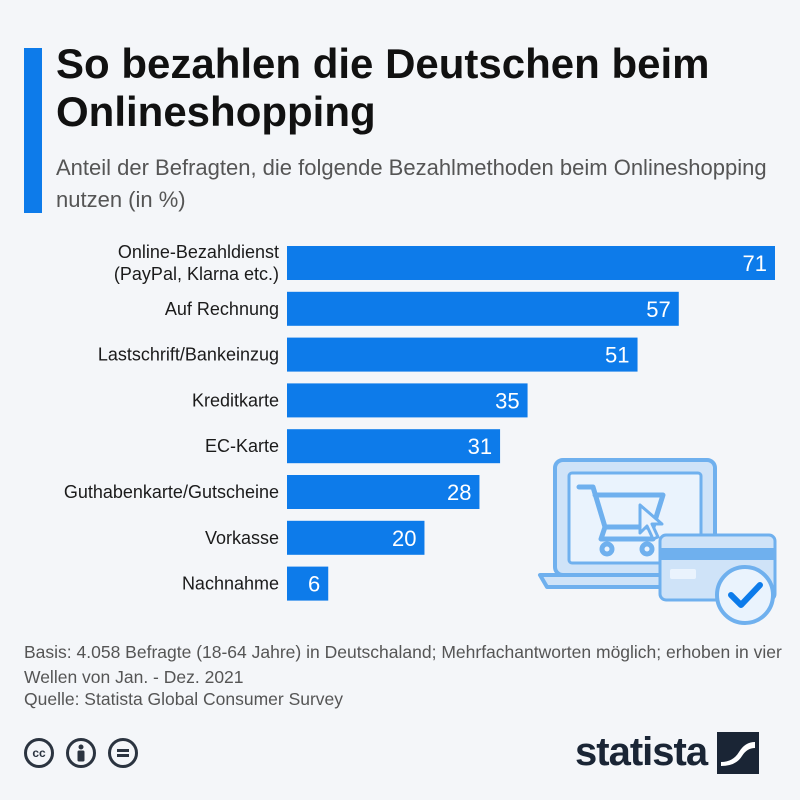 The height and width of the screenshot is (800, 800). I want to click on category-label: Guthabenkarte/Gutscheine, so click(171, 492).